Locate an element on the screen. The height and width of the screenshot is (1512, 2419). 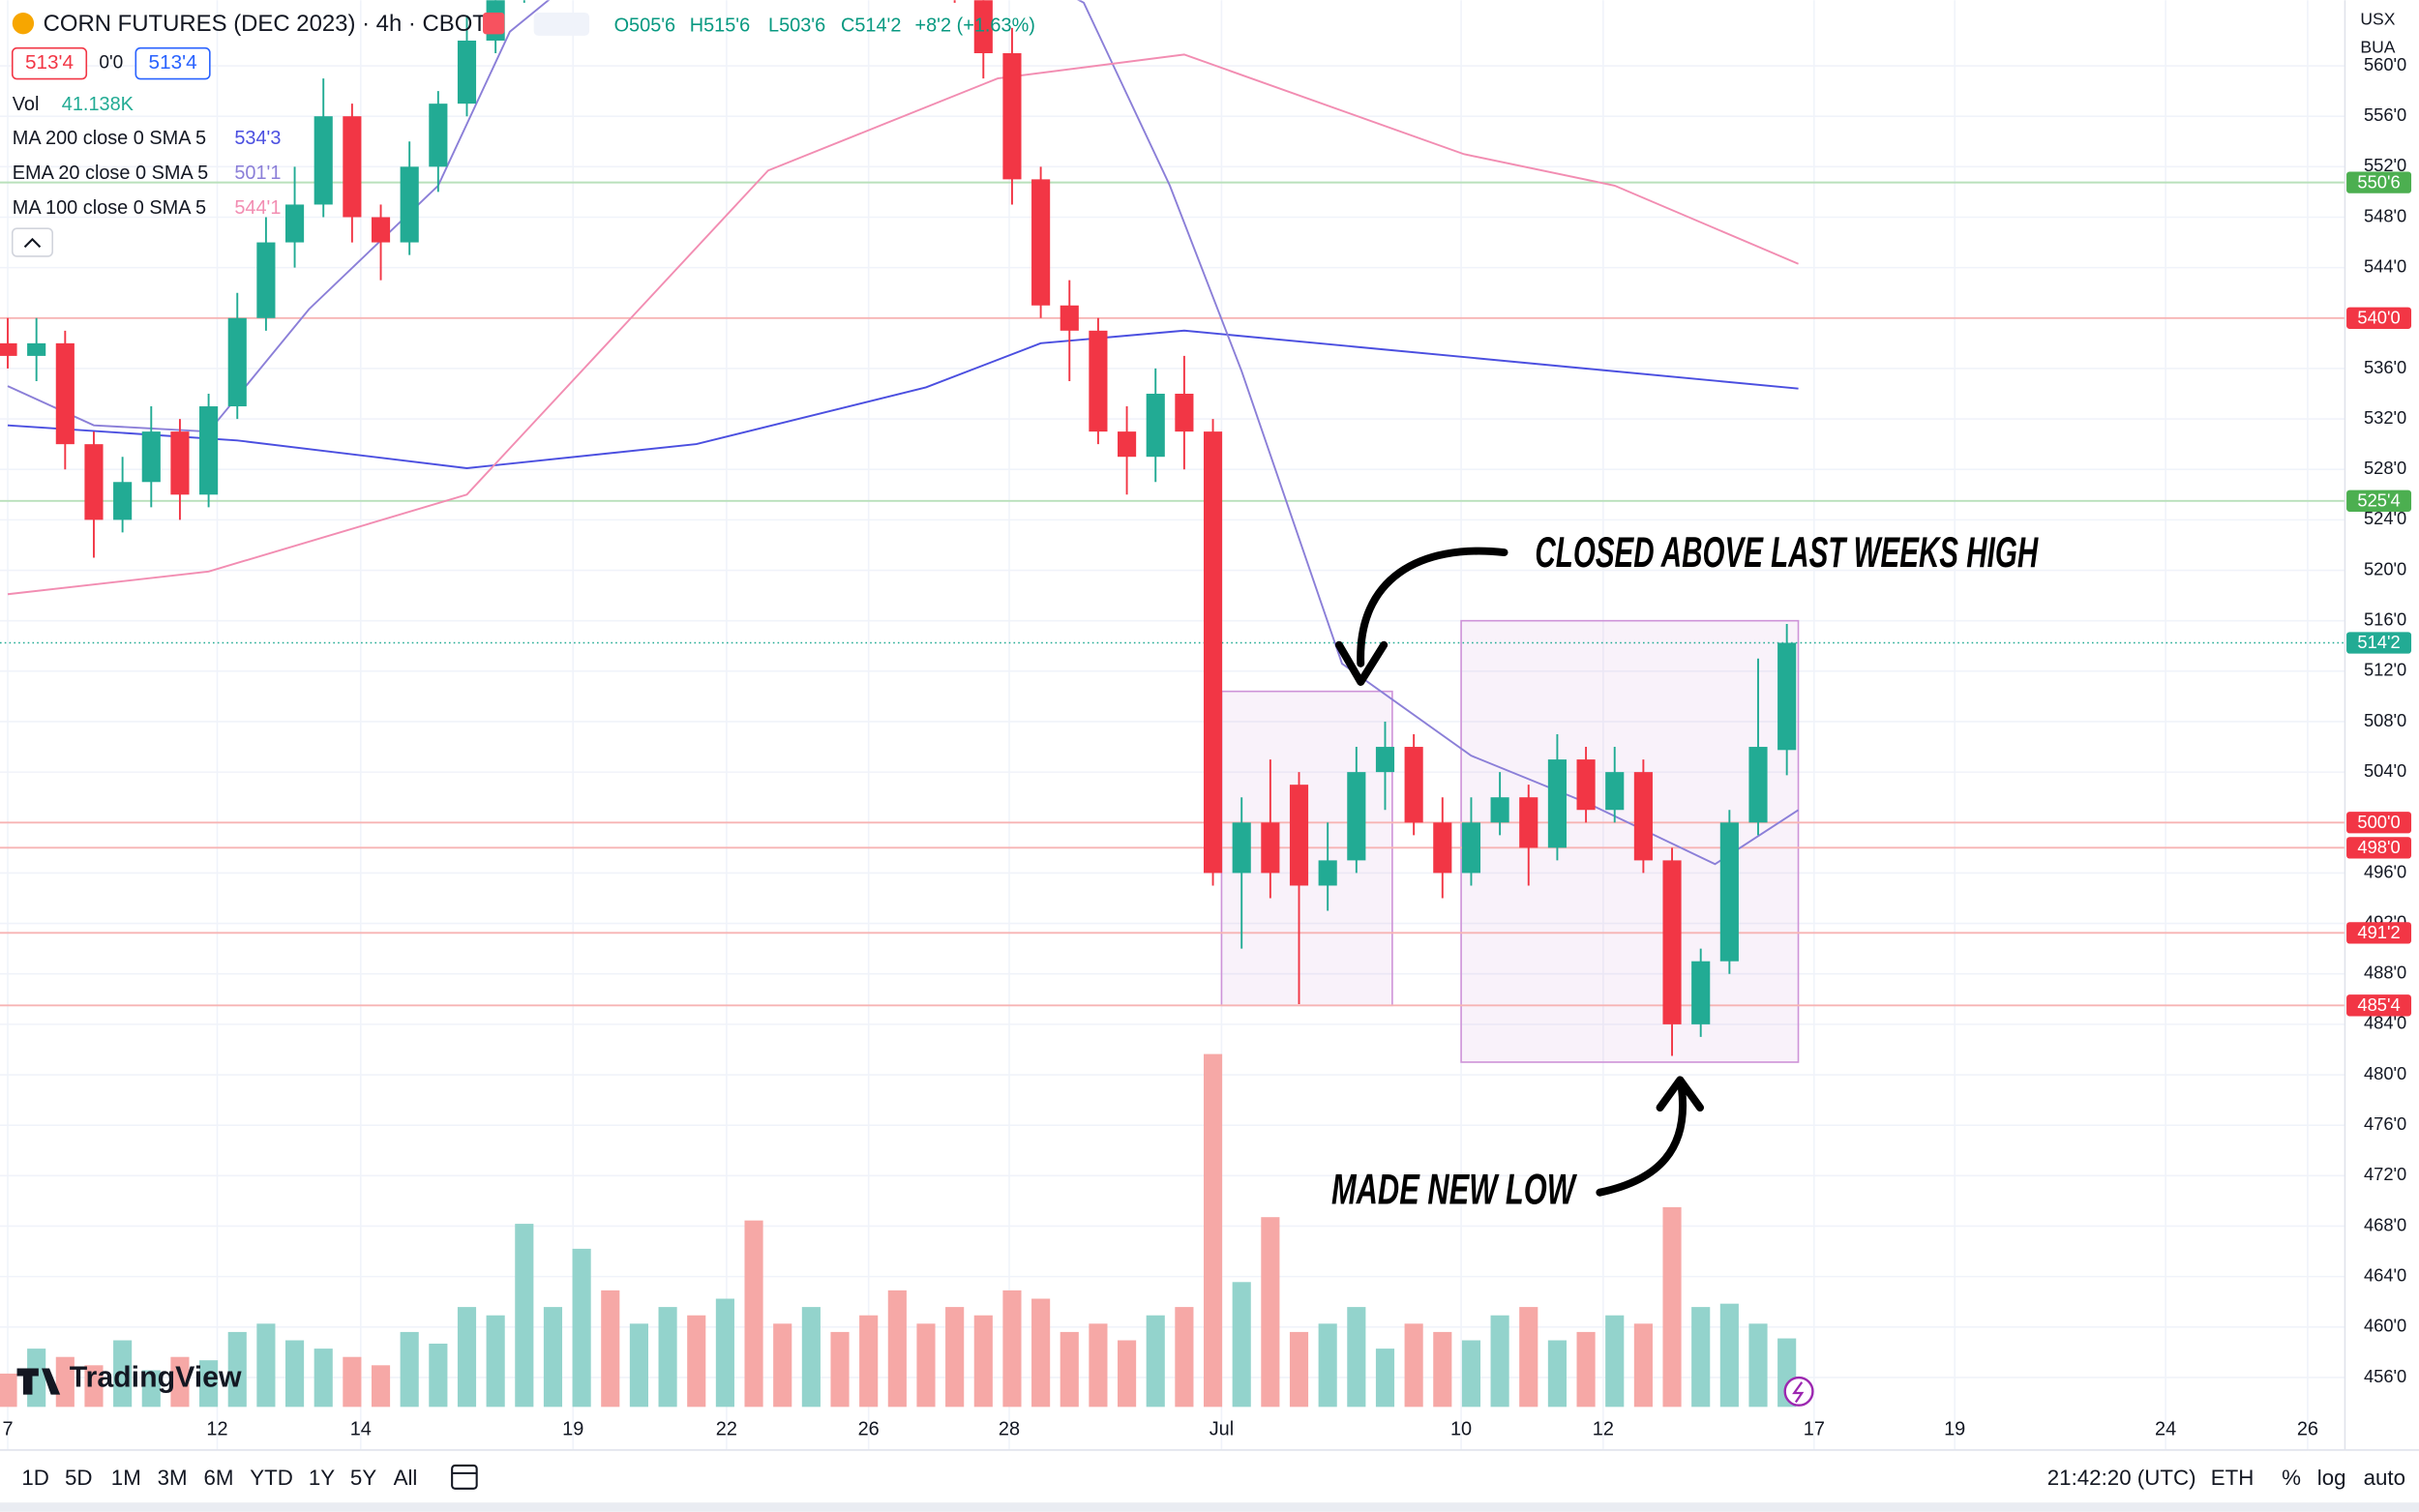
y-tick-label: 476'0 is located at coordinates (2385, 1124).